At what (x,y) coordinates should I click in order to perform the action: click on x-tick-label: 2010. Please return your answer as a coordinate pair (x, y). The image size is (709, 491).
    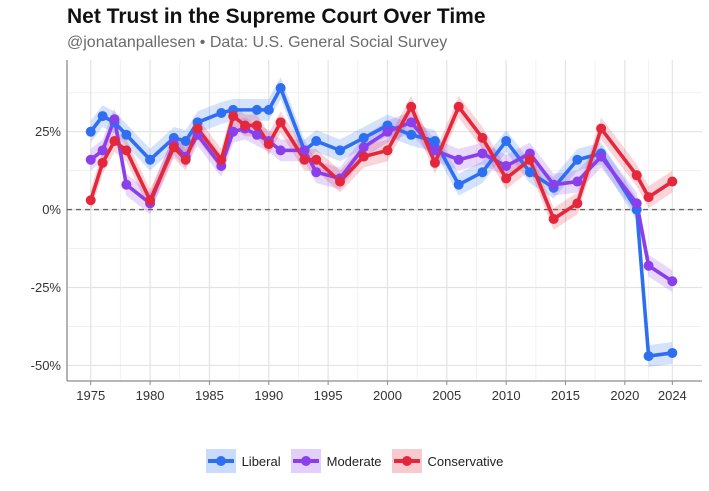
    Looking at the image, I should click on (506, 395).